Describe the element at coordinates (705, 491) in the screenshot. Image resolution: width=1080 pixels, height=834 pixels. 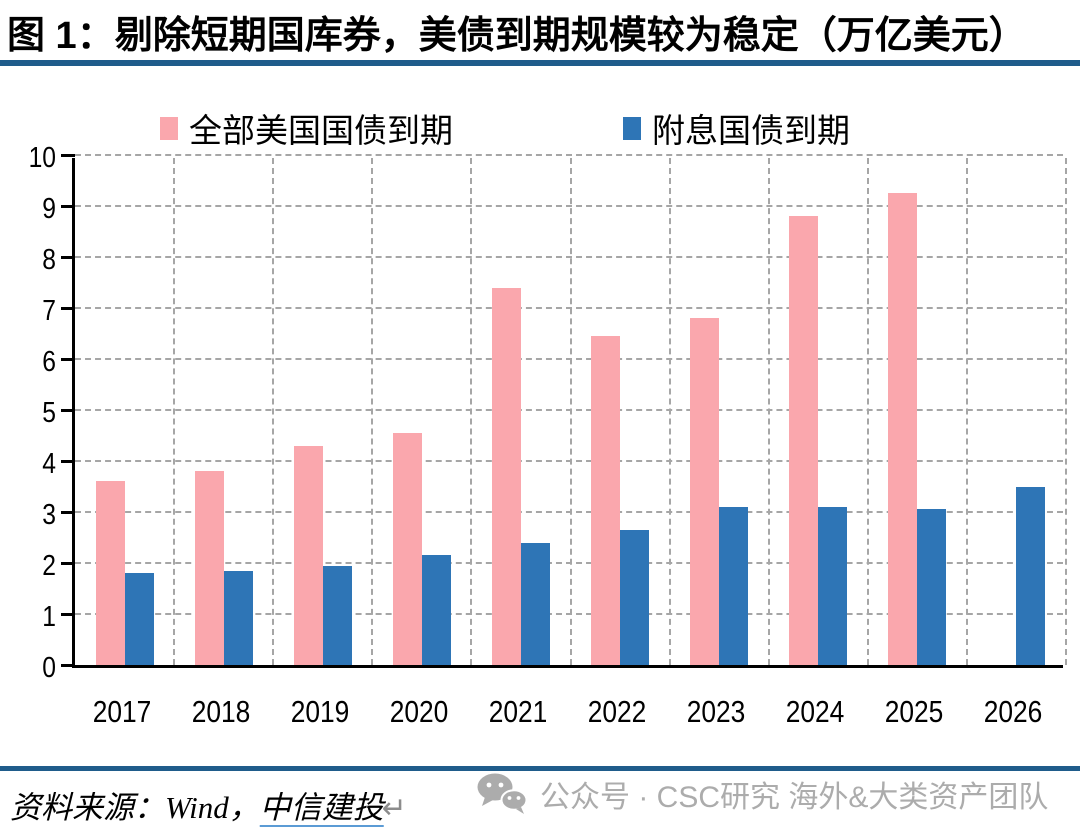
I see `bar-total-2023` at that location.